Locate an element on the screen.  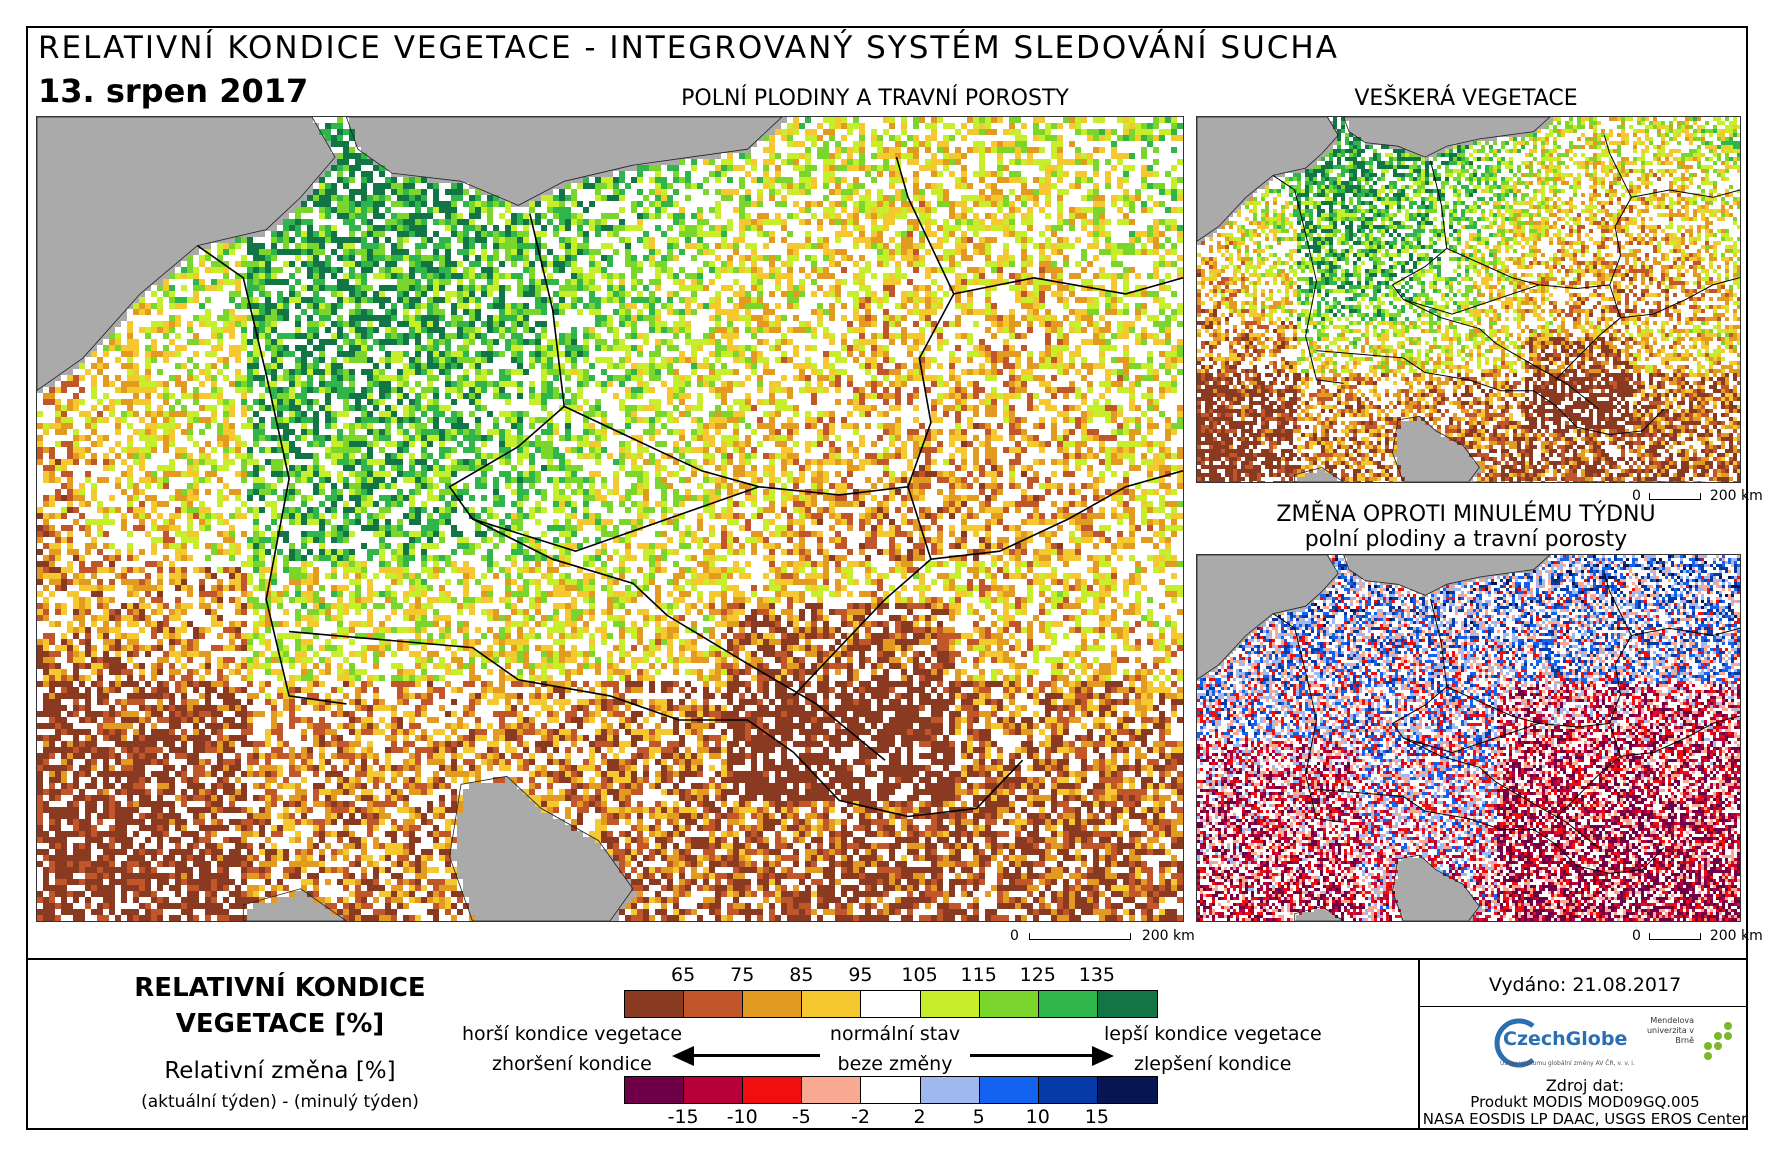
worse-condition-label: horší kondice vegetace is located at coordinates (572, 1034).